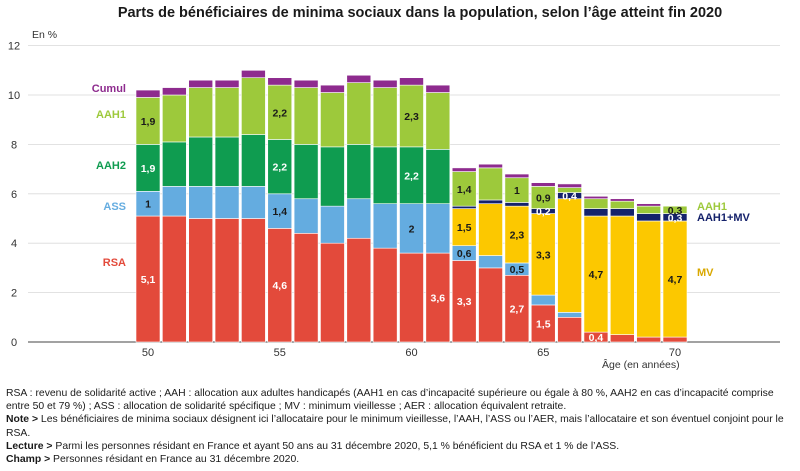 Image resolution: width=800 pixels, height=471 pixels. Describe the element at coordinates (543, 212) in the screenshot. I see `data-label: 0,2` at that location.